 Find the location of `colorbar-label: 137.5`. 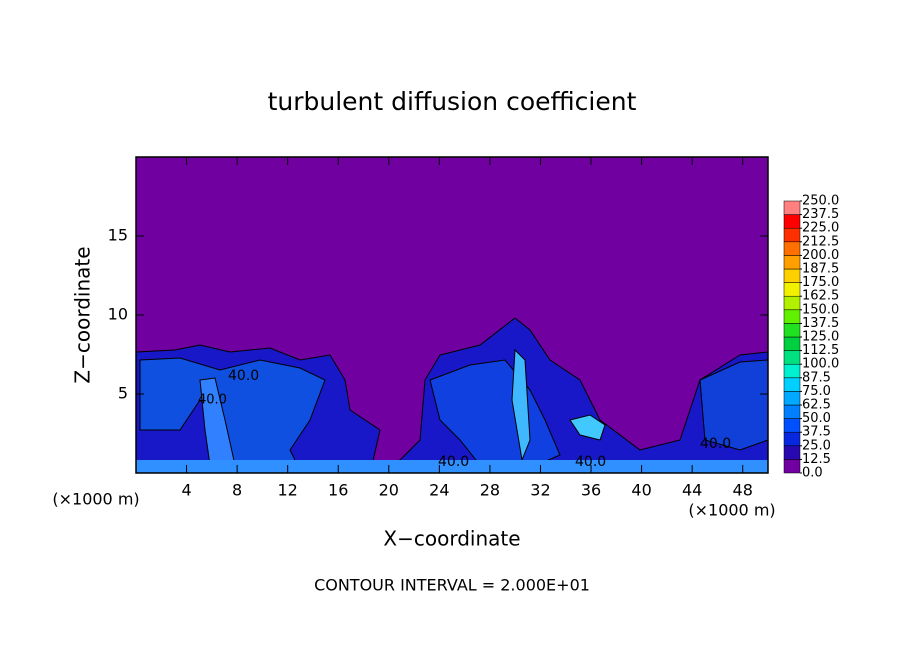

colorbar-label: 137.5 is located at coordinates (820, 323).